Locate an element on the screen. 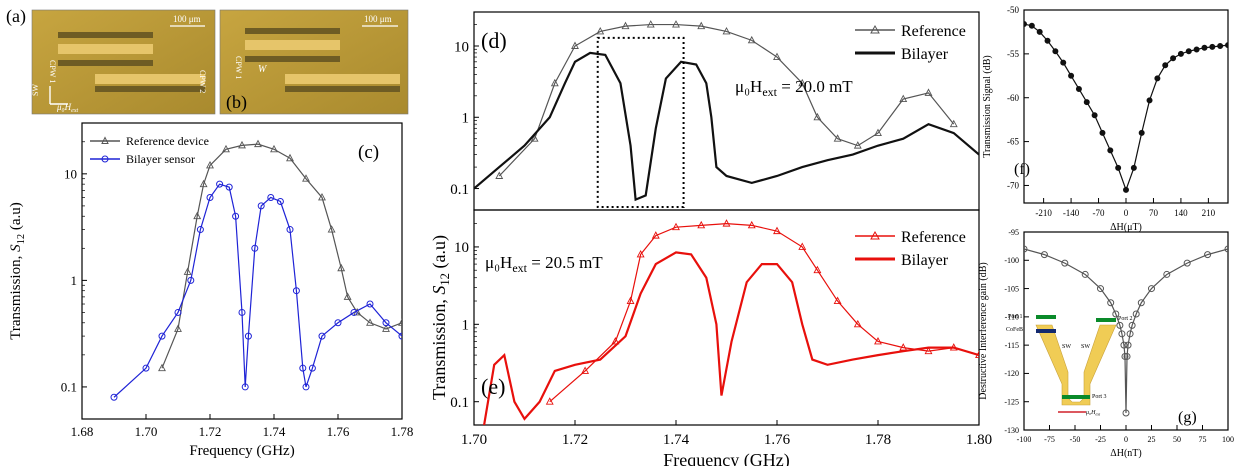 The height and width of the screenshot is (466, 1235). x-tick-label: -75 is located at coordinates (1049, 439).